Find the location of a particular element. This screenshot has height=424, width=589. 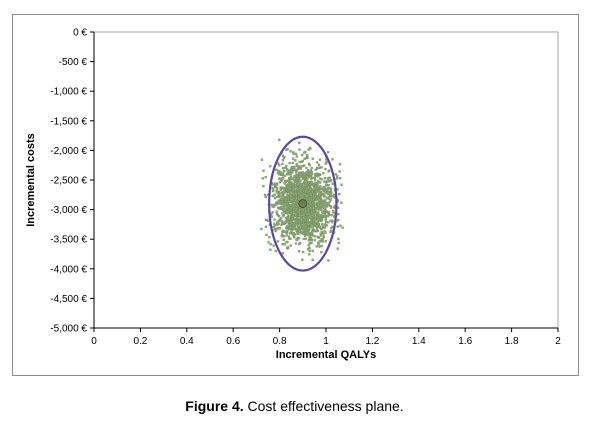

confidence-ellipse is located at coordinates (303, 203).